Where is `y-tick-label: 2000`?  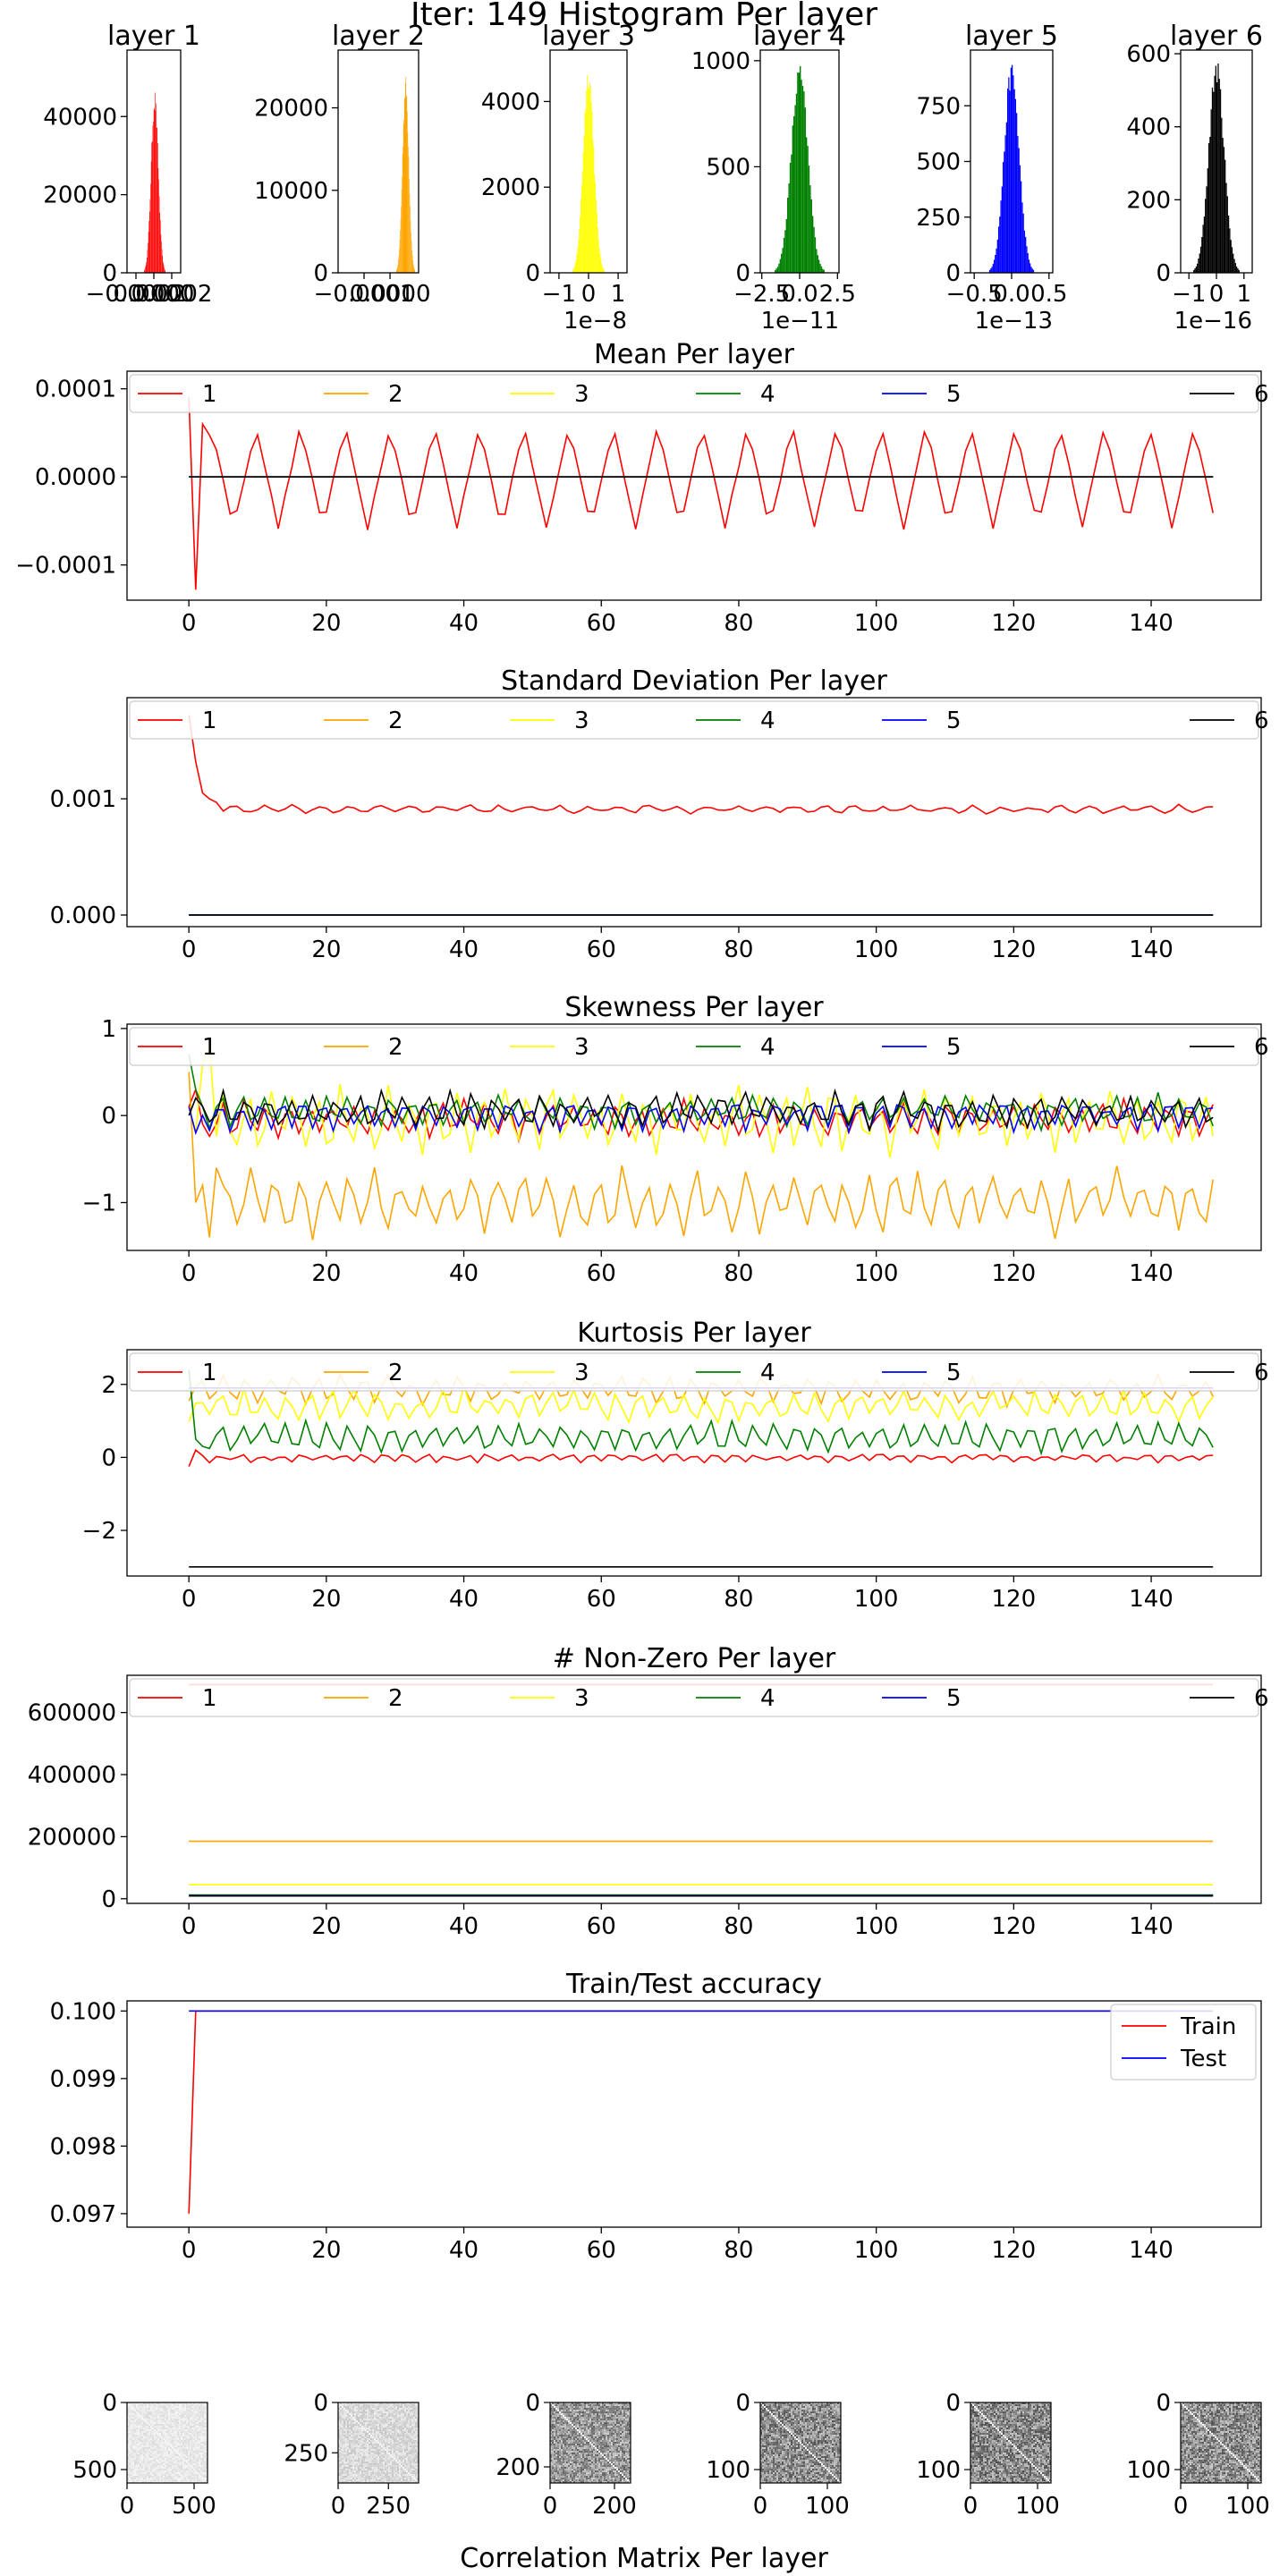
y-tick-label: 2000 is located at coordinates (510, 187).